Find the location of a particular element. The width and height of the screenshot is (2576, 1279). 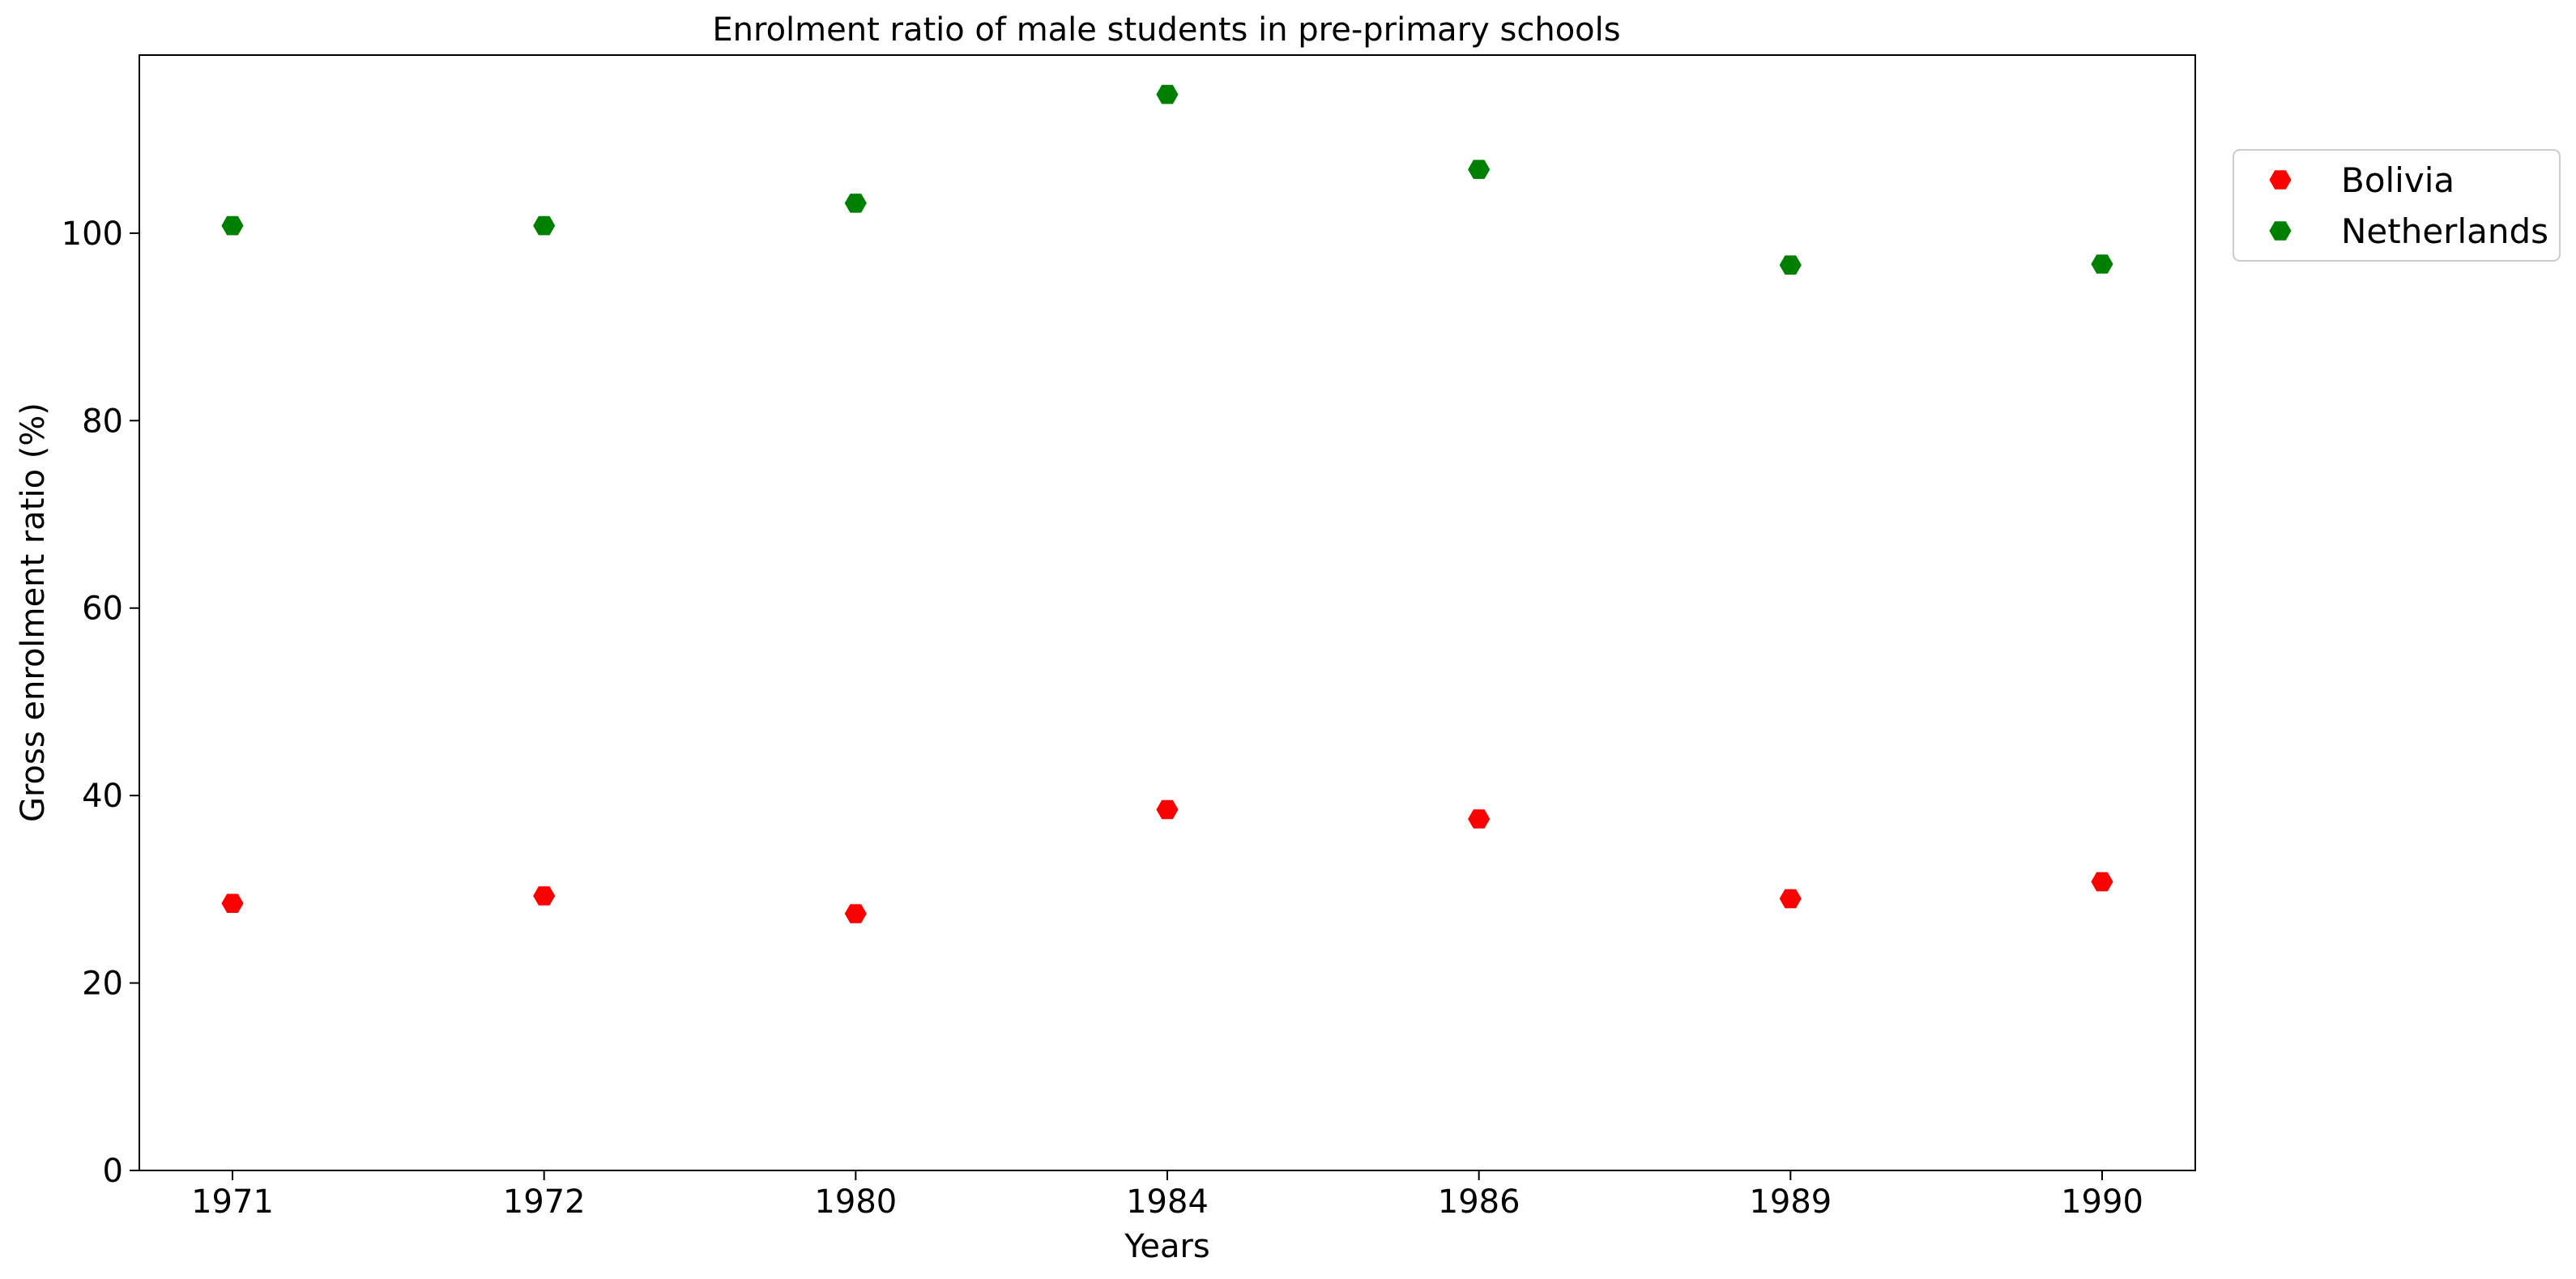

y-tick-label: 100 is located at coordinates (93, 234).